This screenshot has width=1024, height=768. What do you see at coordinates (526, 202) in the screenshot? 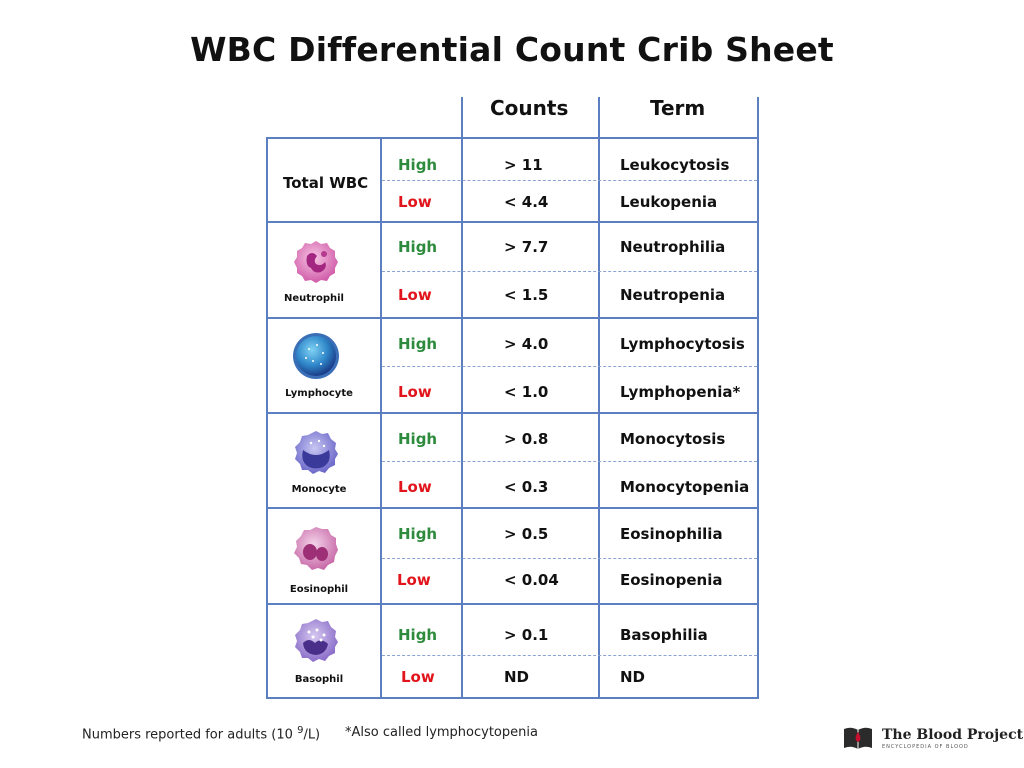
I see `total-wbc-low-count: < 4.4` at bounding box center [526, 202].